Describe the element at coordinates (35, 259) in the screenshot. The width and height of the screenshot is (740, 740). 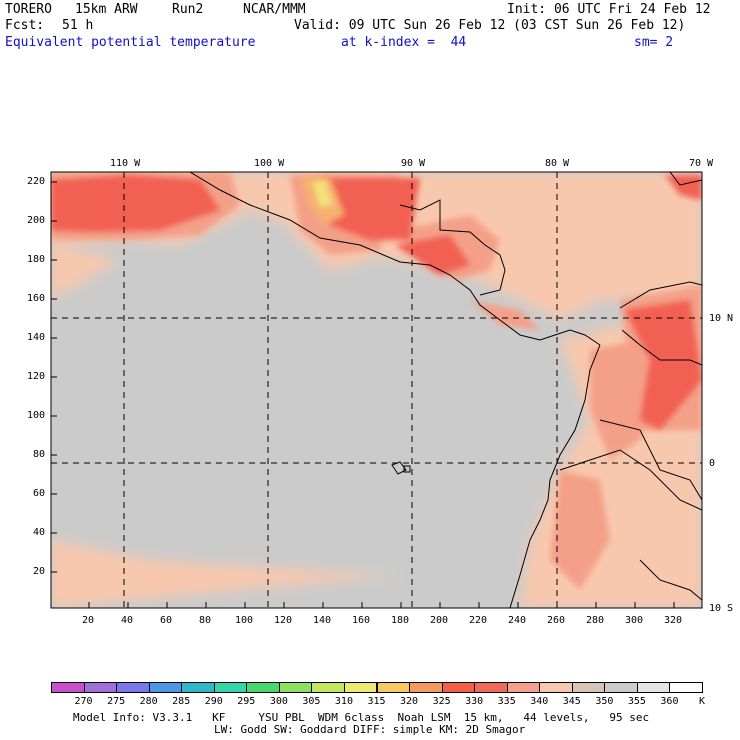
I see `y-tick-label: 180` at that location.